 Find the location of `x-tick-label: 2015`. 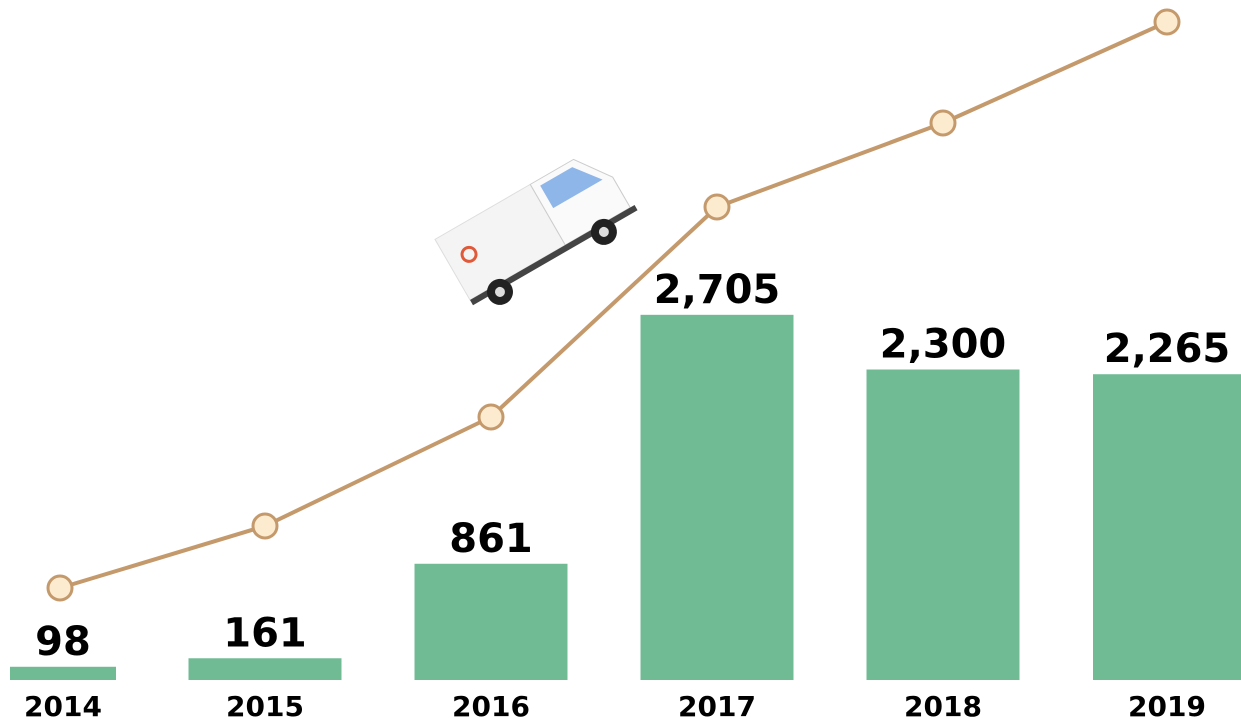

x-tick-label: 2015 is located at coordinates (265, 706).